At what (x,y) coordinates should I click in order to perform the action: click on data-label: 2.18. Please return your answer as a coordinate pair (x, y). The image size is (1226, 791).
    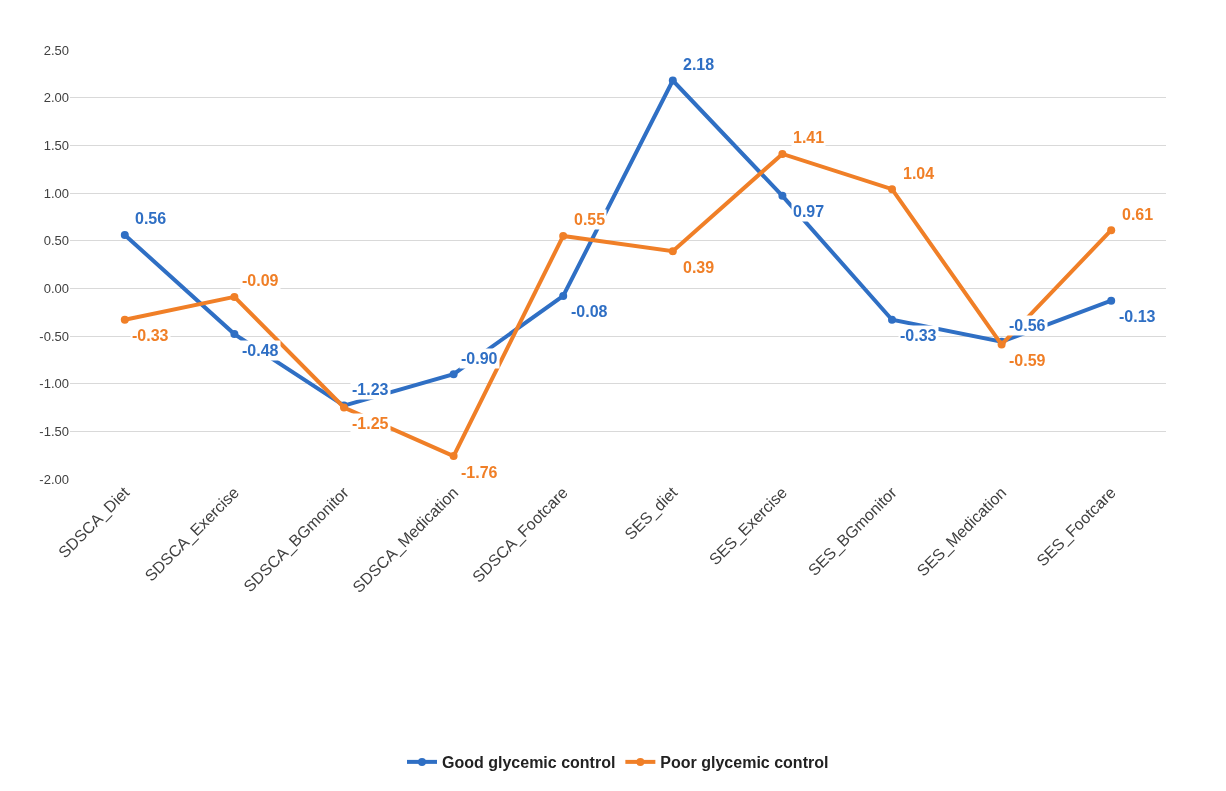
    Looking at the image, I should click on (699, 64).